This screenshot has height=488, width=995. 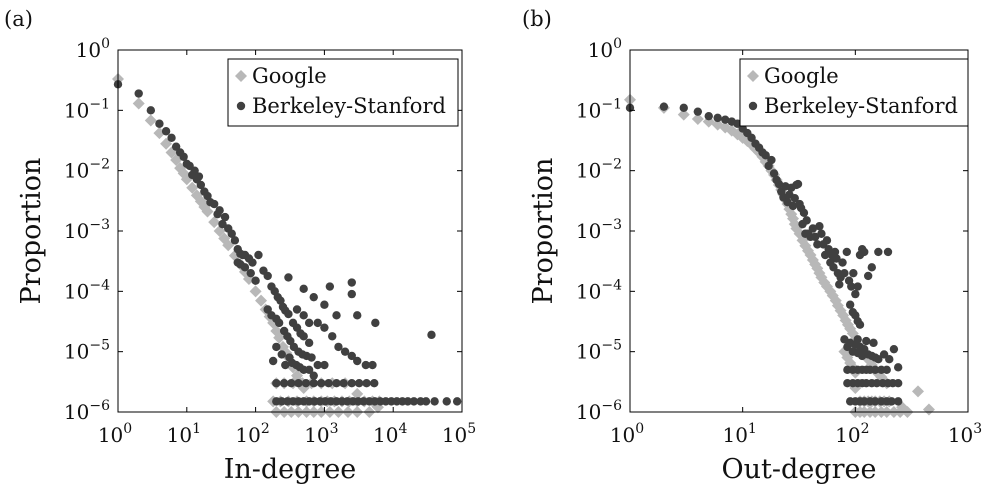 What do you see at coordinates (87, 351) in the screenshot?
I see `y-tick-label-1: 10⁻⁵` at bounding box center [87, 351].